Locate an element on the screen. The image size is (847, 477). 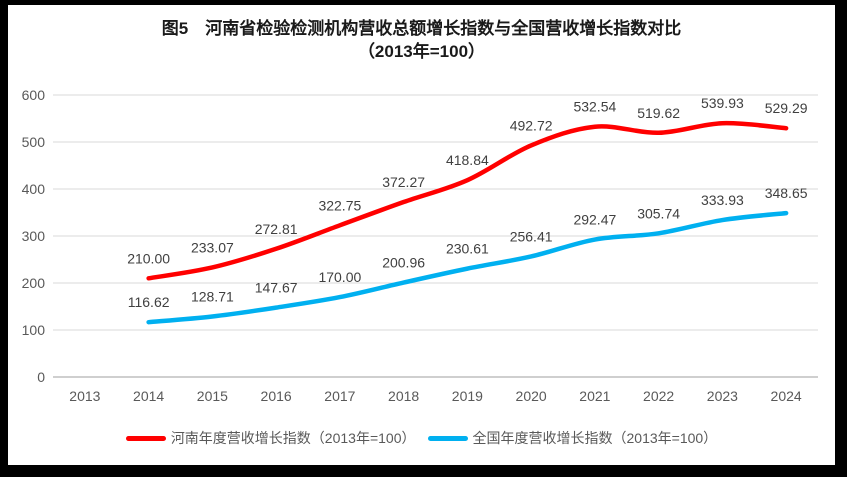
data-label-national: 200.96 is located at coordinates (403, 263).